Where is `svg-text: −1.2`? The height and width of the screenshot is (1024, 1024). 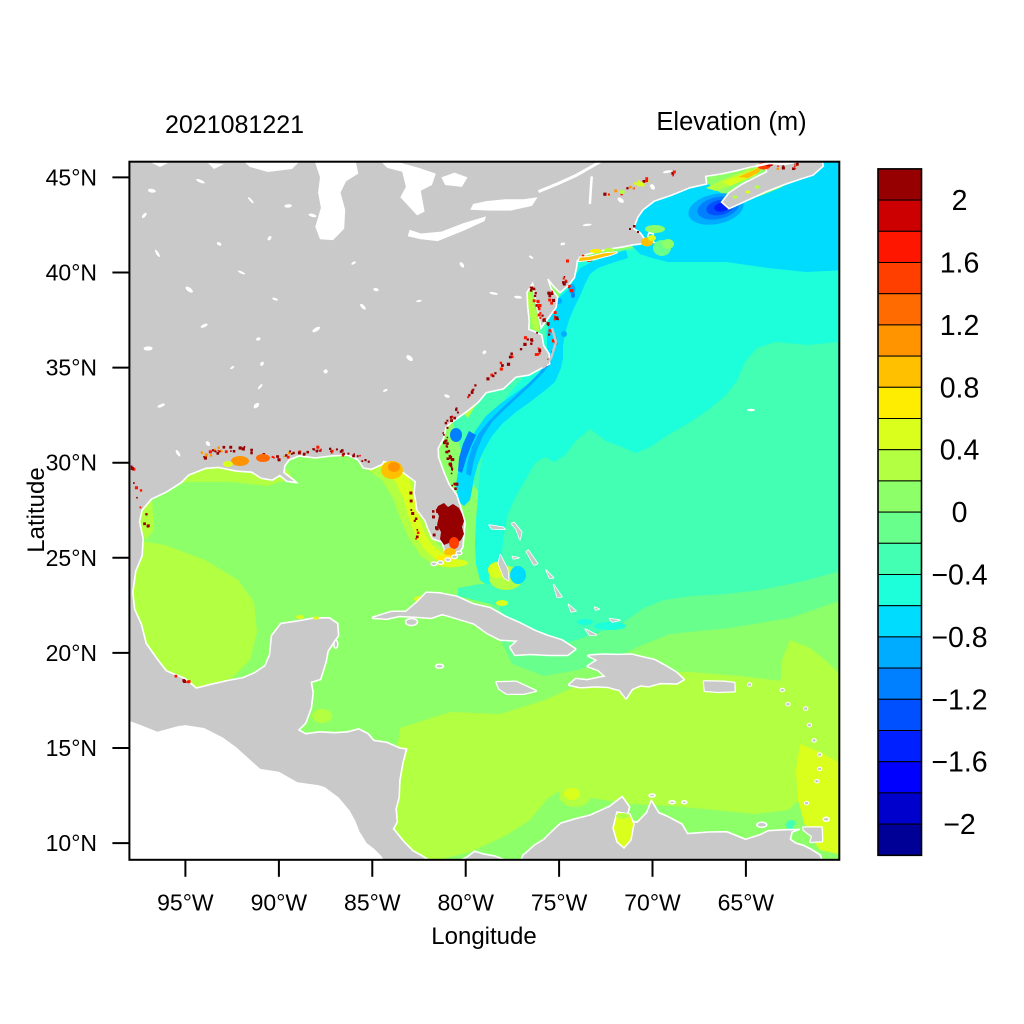
svg-text: −1.2 is located at coordinates (959, 700).